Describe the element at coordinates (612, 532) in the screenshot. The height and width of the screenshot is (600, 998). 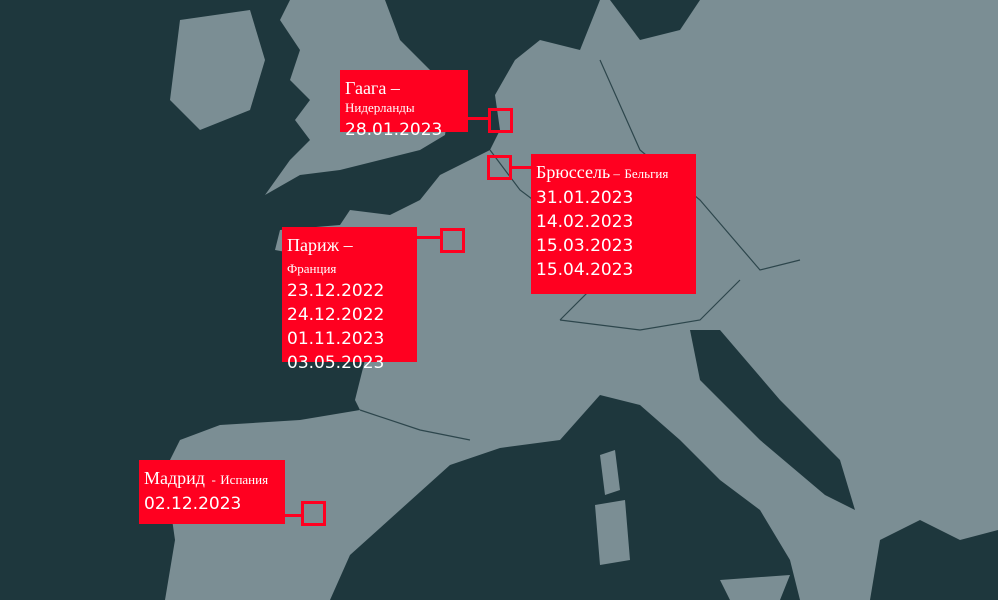
I see `sardinia` at that location.